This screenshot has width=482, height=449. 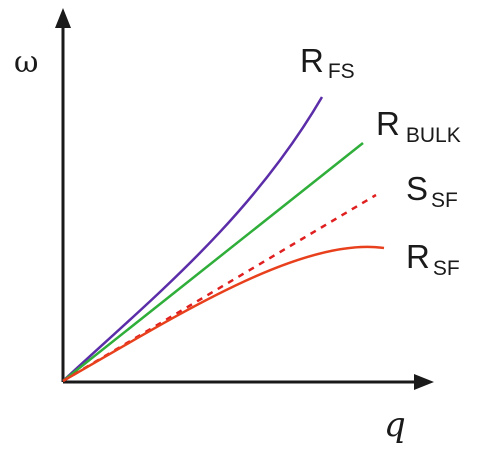 I want to click on x-axis-label: q, so click(x=395, y=425).